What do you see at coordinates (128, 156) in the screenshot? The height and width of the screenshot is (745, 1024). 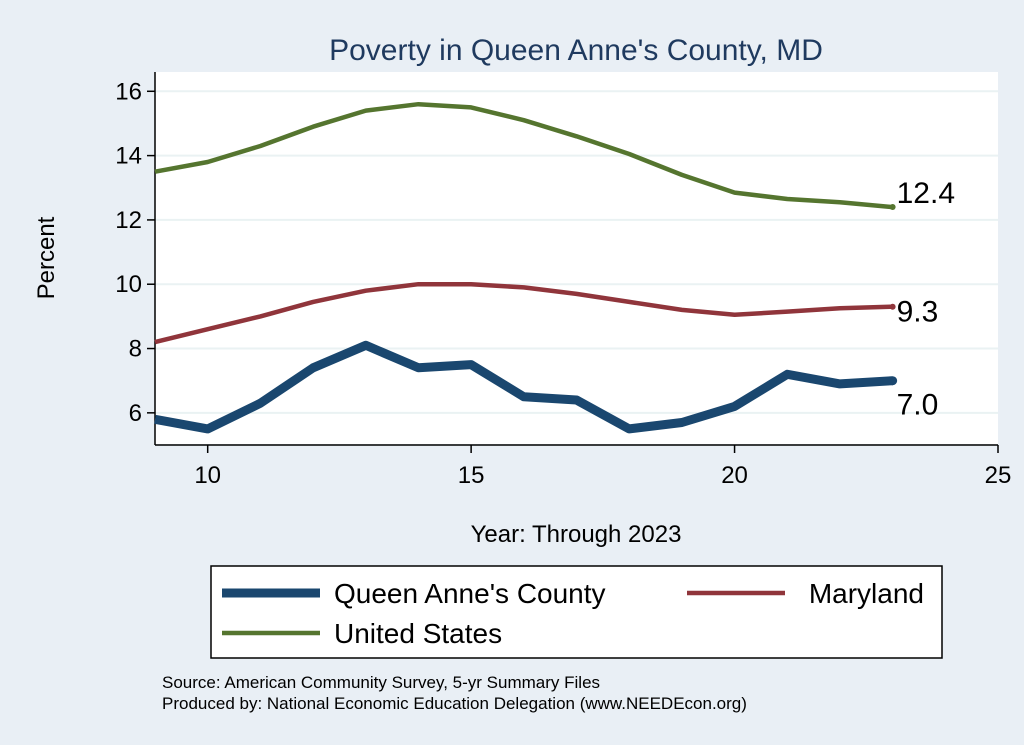 I see `y-tick-label: 14` at bounding box center [128, 156].